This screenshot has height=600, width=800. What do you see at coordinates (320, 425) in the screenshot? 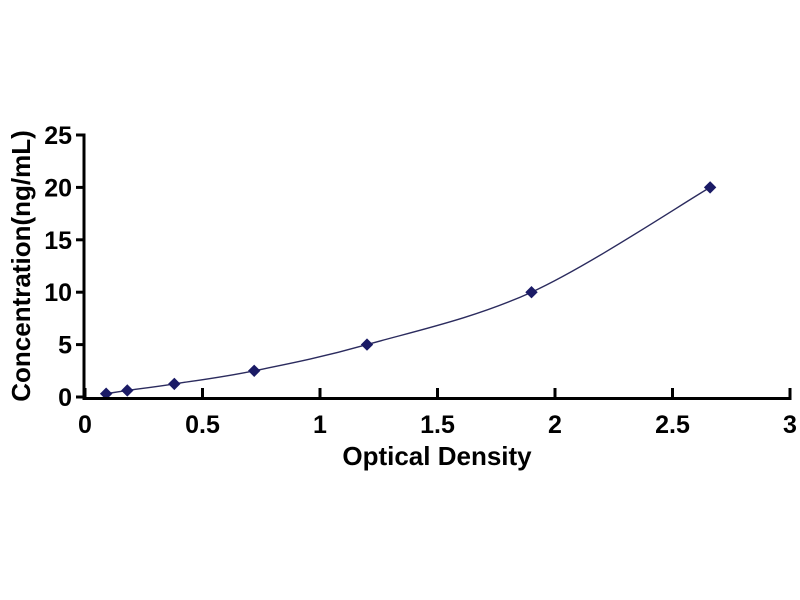
I see `x-tick-label: 1` at bounding box center [320, 425].